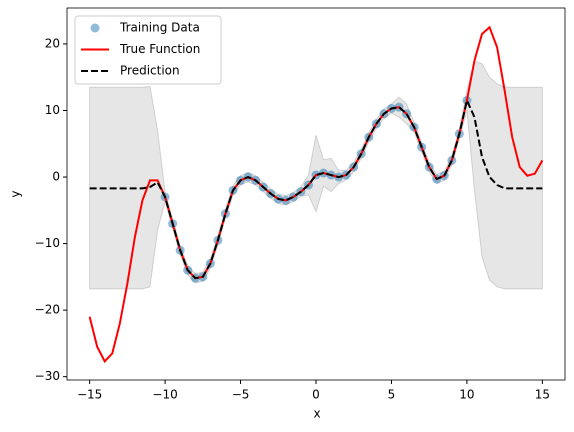  Describe the element at coordinates (466, 395) in the screenshot. I see `x-tick-label: 10` at that location.